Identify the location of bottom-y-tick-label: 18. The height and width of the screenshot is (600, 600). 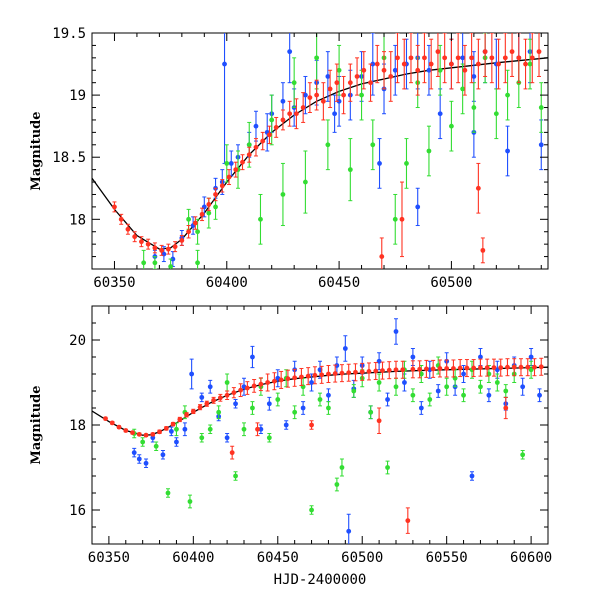
(77, 426).